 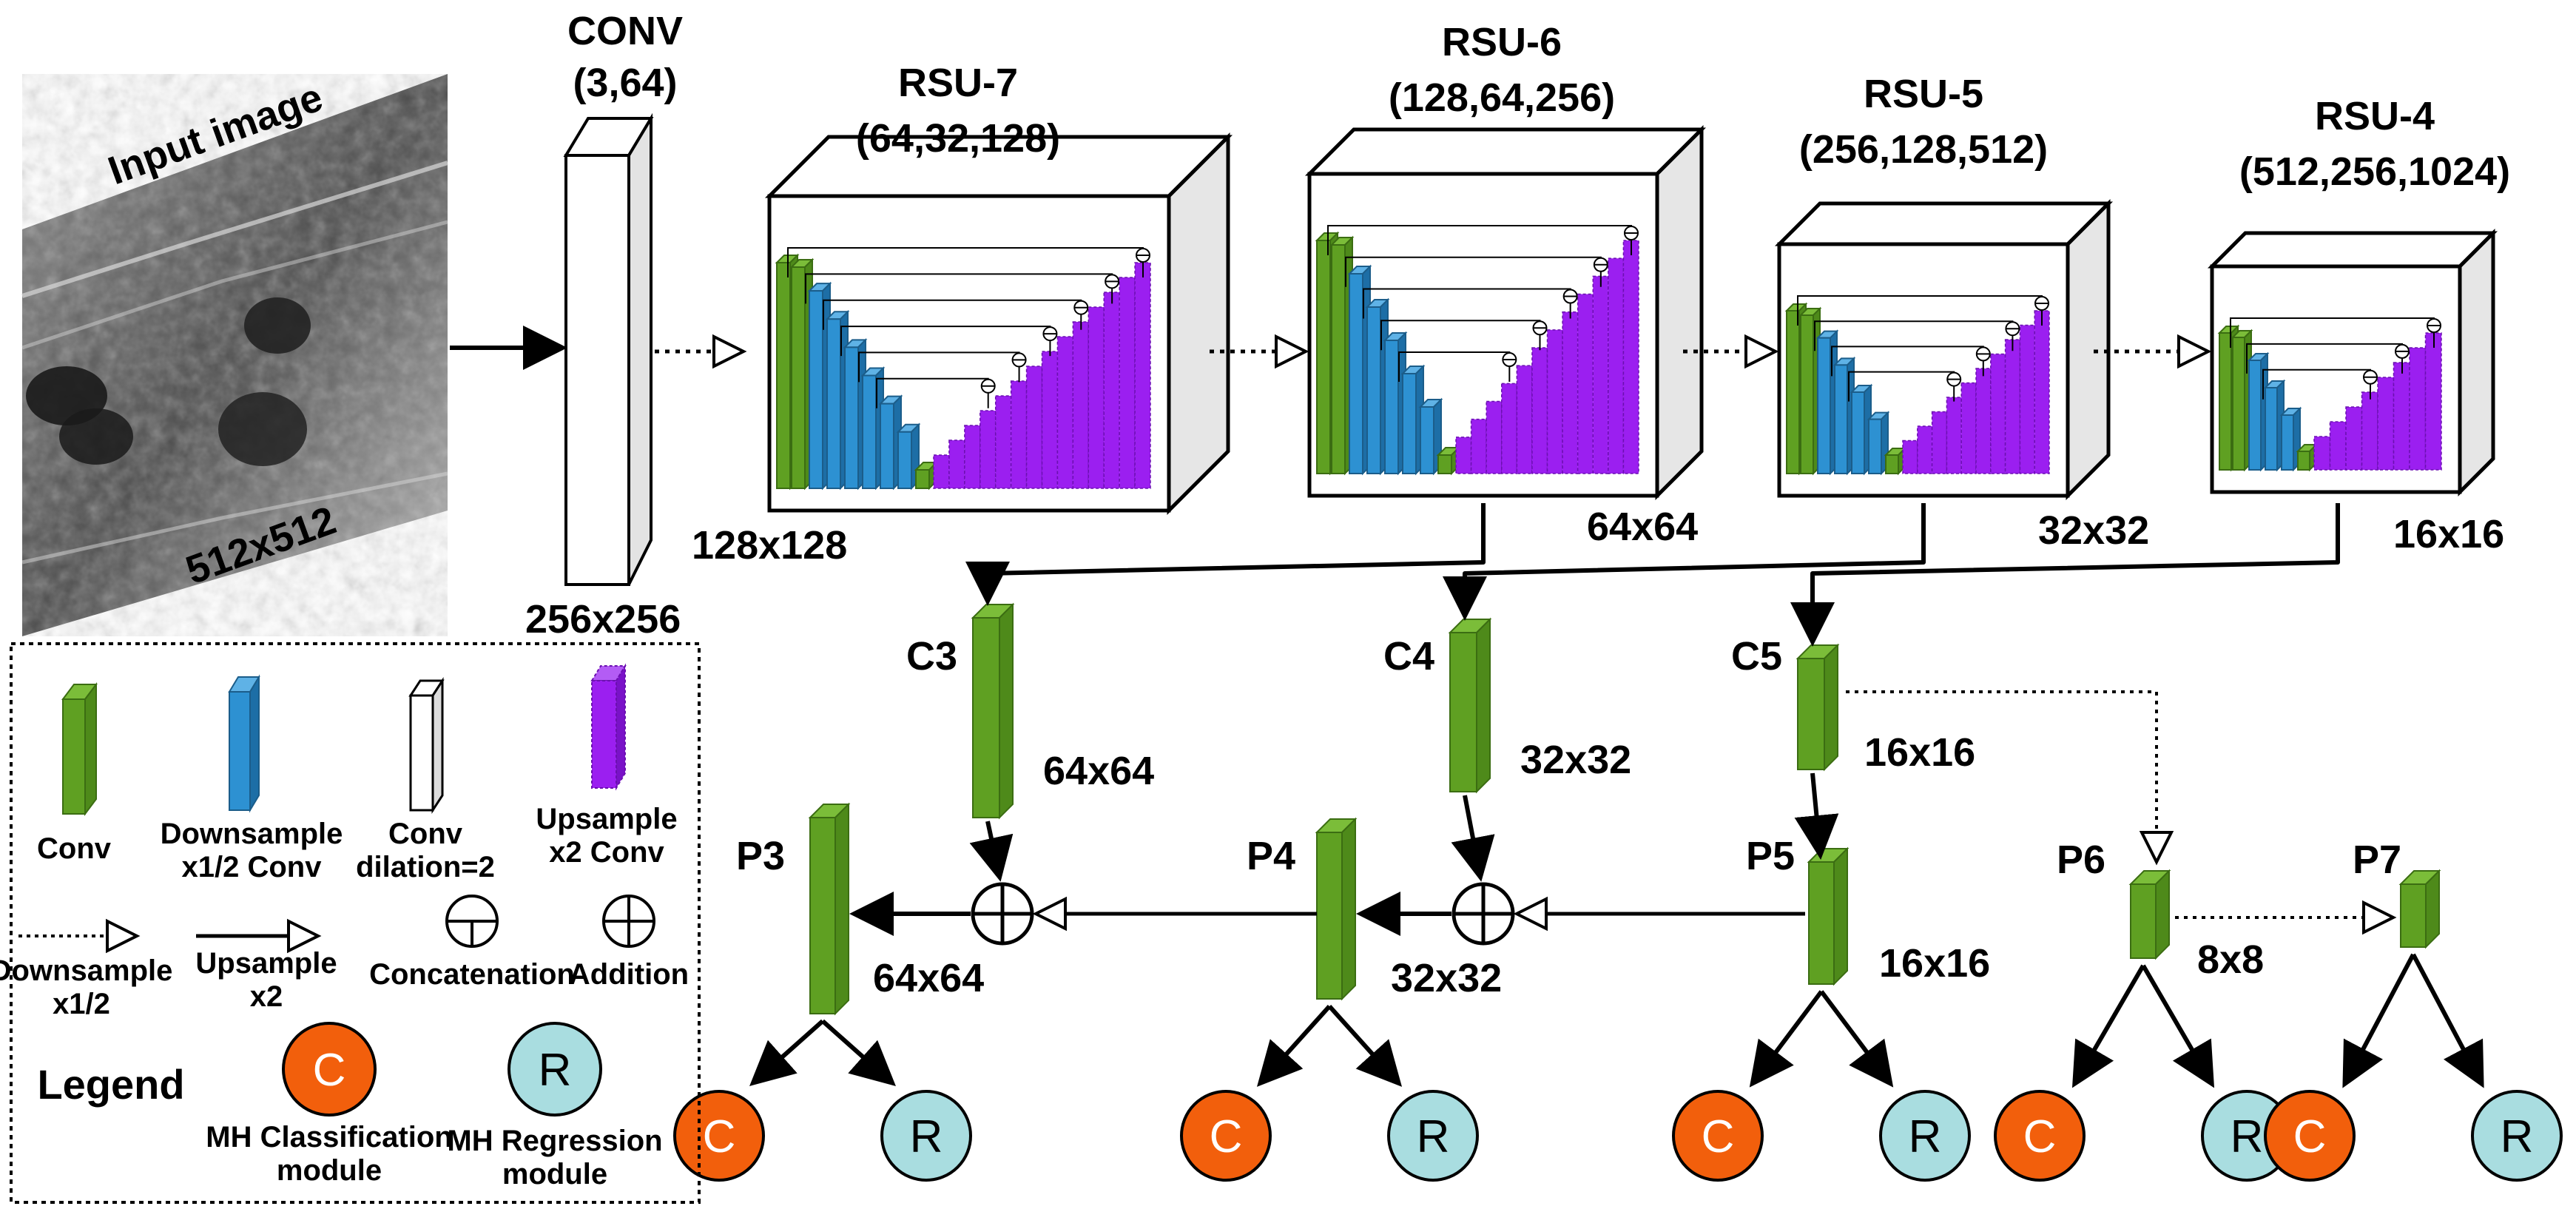 What do you see at coordinates (1575, 760) in the screenshot?
I see `c-layer-size: 32x32` at bounding box center [1575, 760].